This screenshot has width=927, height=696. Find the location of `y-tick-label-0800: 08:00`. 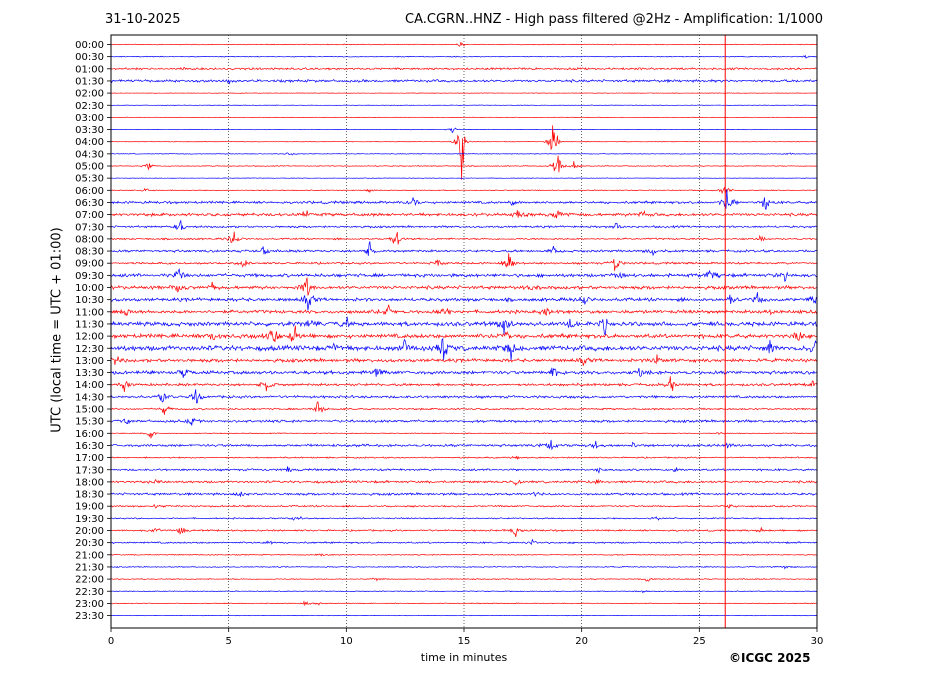

y-tick-label-0800: 08:00 is located at coordinates (89, 239).